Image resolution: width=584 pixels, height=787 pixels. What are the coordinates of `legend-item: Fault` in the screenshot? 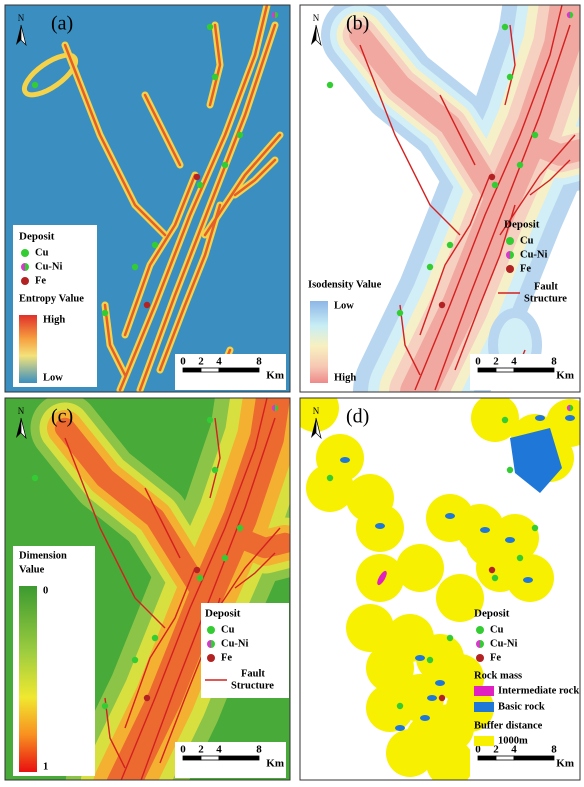 It's located at (546, 286).